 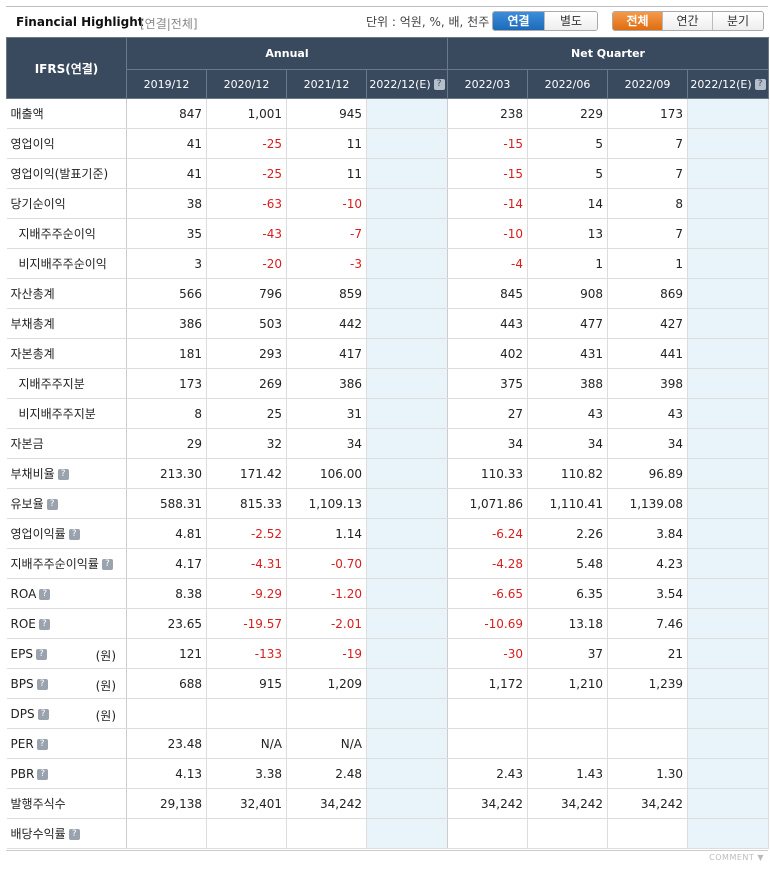 What do you see at coordinates (246, 773) in the screenshot?
I see `table-cell: 3.38` at bounding box center [246, 773].